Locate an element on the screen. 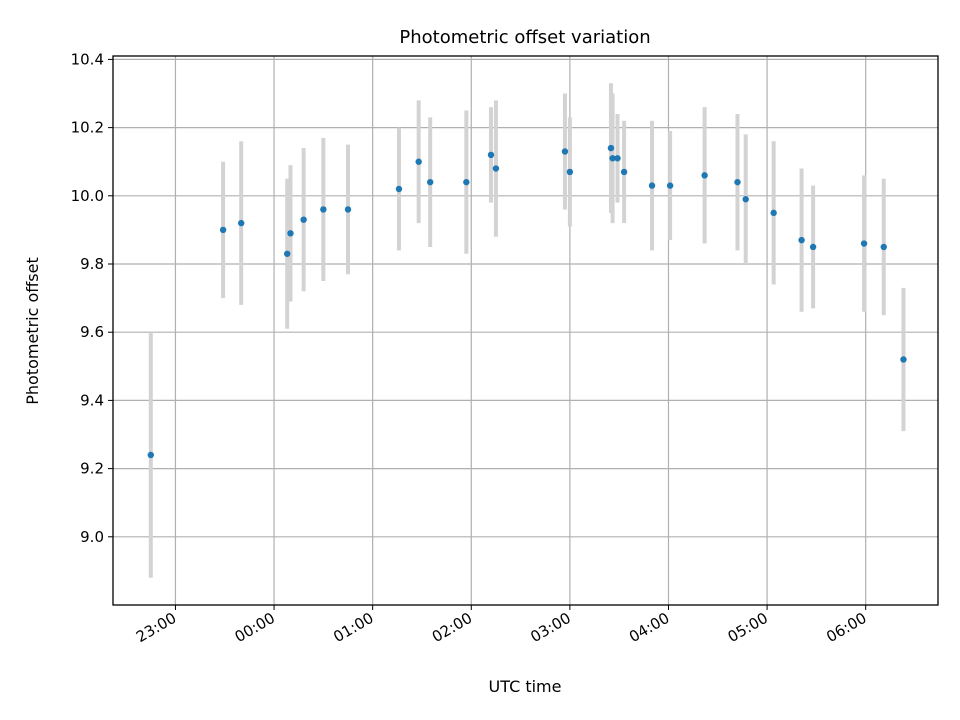  y-tick-label: 9.6 is located at coordinates (92, 332).